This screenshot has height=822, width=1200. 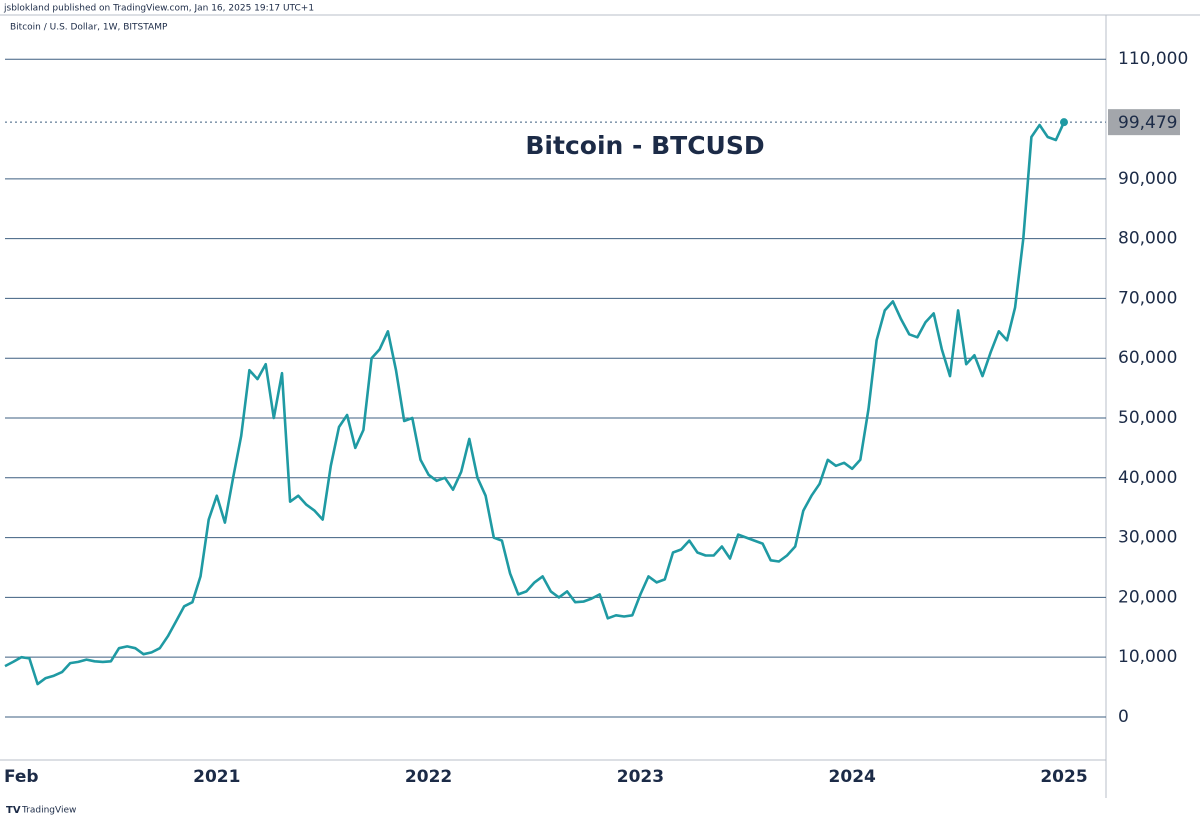 I want to click on last-price-dot, so click(x=1064, y=122).